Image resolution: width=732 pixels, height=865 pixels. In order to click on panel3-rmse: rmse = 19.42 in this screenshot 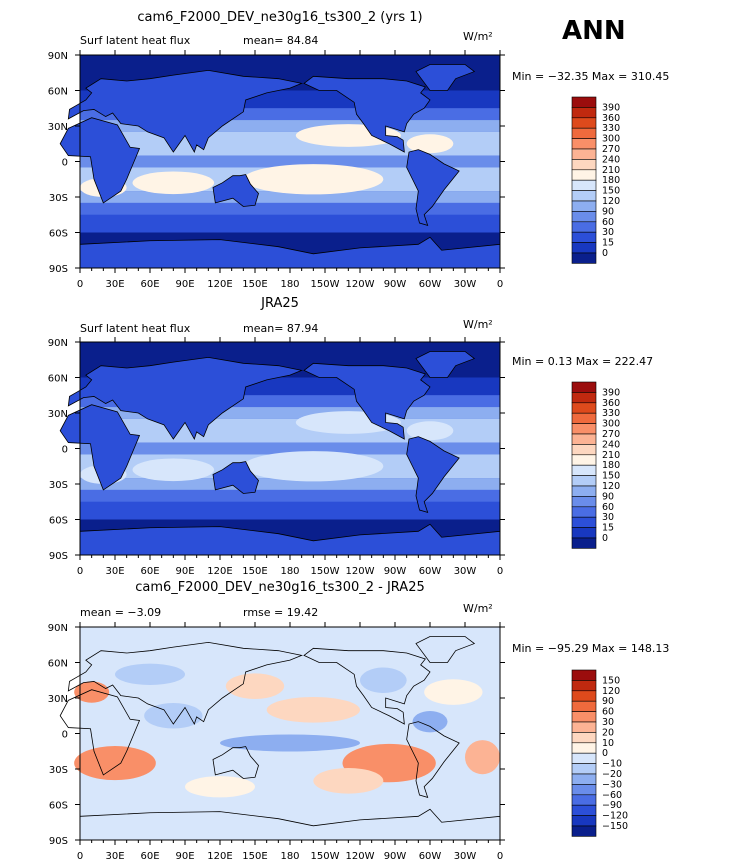, I will do `click(281, 612)`.